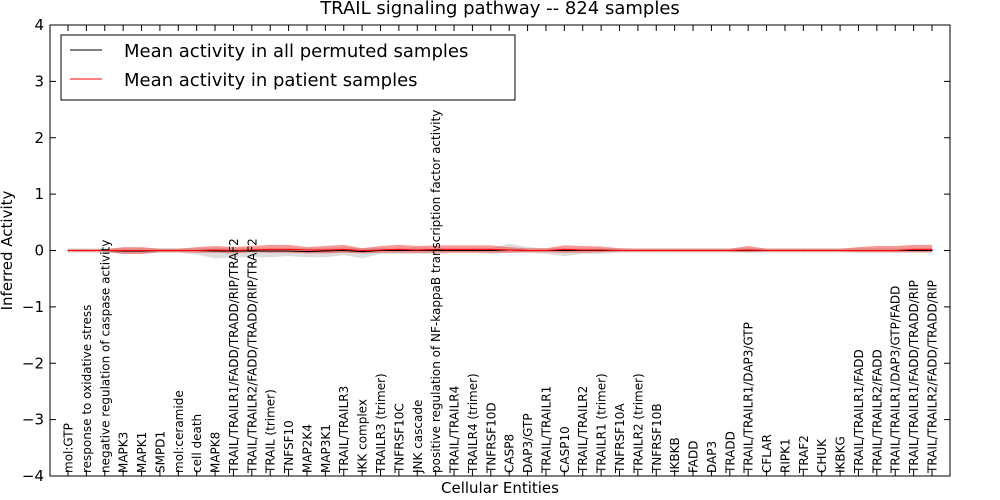 Image resolution: width=1000 pixels, height=500 pixels. What do you see at coordinates (565, 449) in the screenshot?
I see `x-tick-label: CASP10` at bounding box center [565, 449].